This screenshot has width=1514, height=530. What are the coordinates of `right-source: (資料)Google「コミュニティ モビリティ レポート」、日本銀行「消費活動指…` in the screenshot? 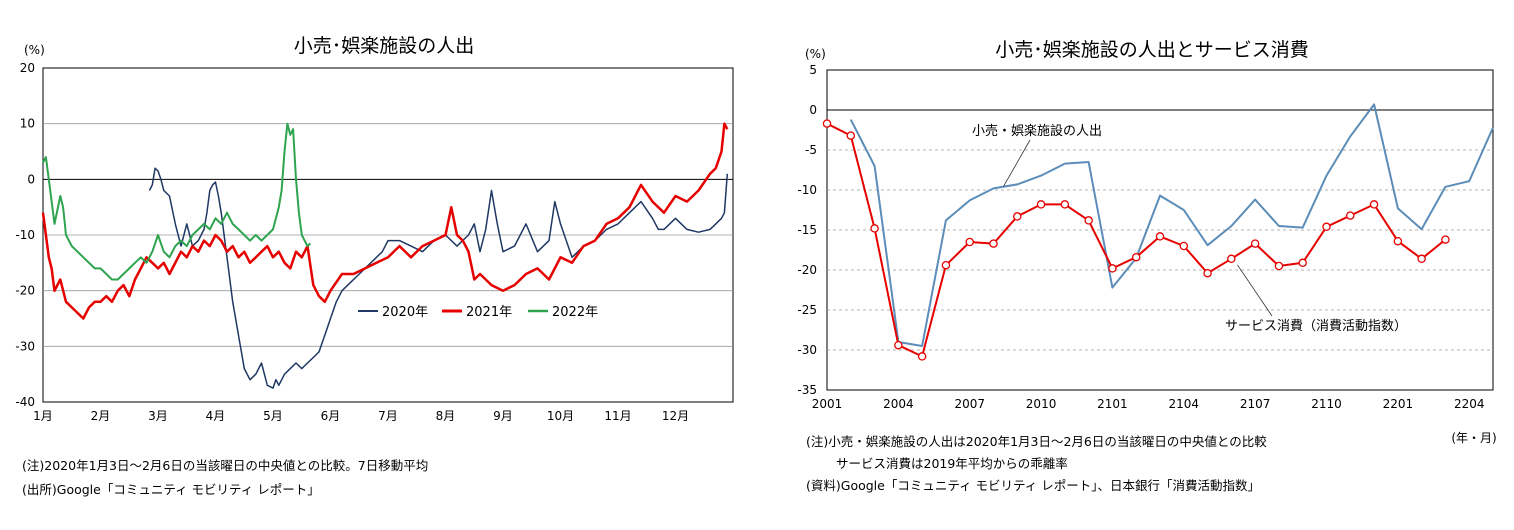 It's located at (1033, 485).